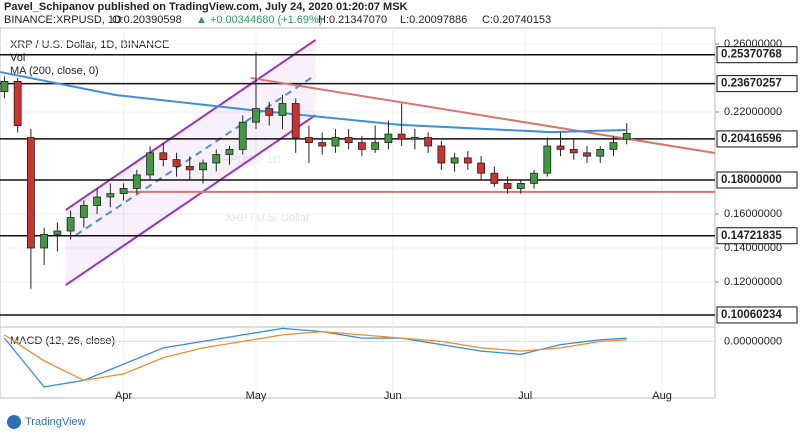 The height and width of the screenshot is (437, 800). I want to click on x-tick-label: Aug, so click(662, 396).